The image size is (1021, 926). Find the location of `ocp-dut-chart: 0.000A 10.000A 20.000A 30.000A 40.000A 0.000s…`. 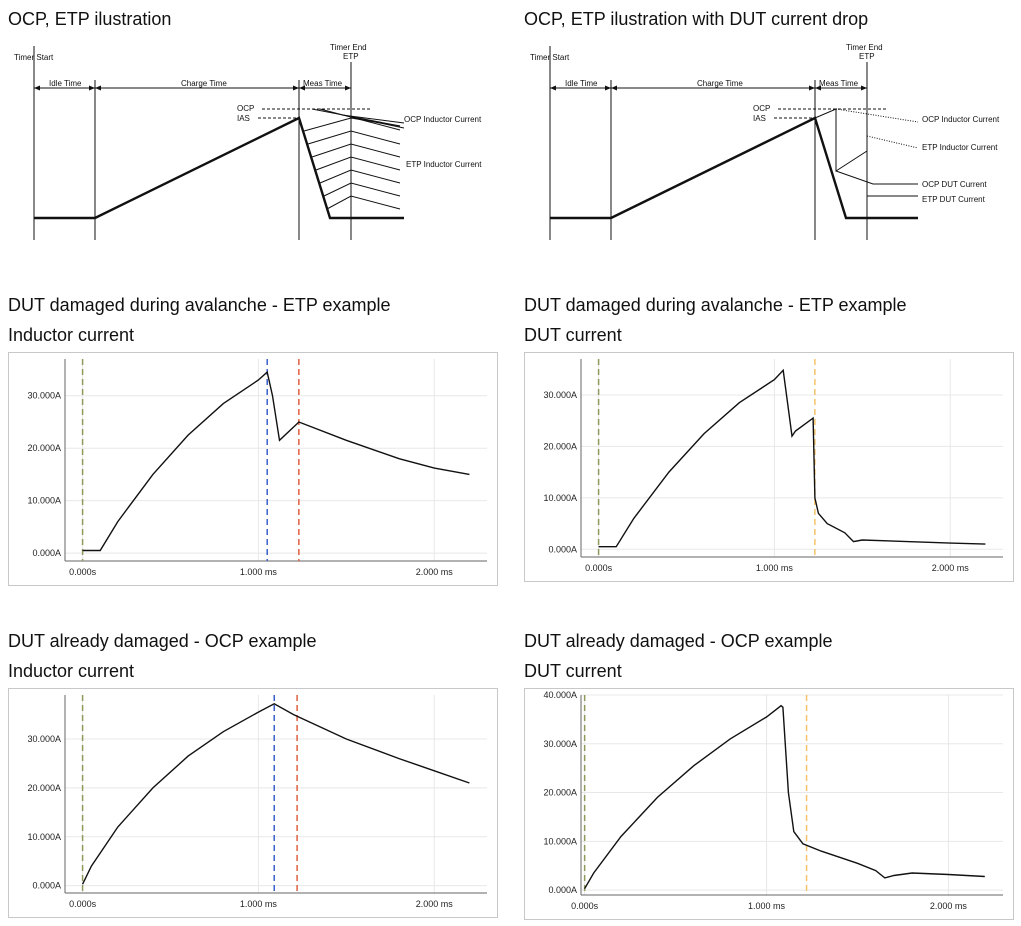

ocp-dut-chart: 0.000A 10.000A 20.000A 30.000A 40.000A 0.000s… is located at coordinates (769, 804).